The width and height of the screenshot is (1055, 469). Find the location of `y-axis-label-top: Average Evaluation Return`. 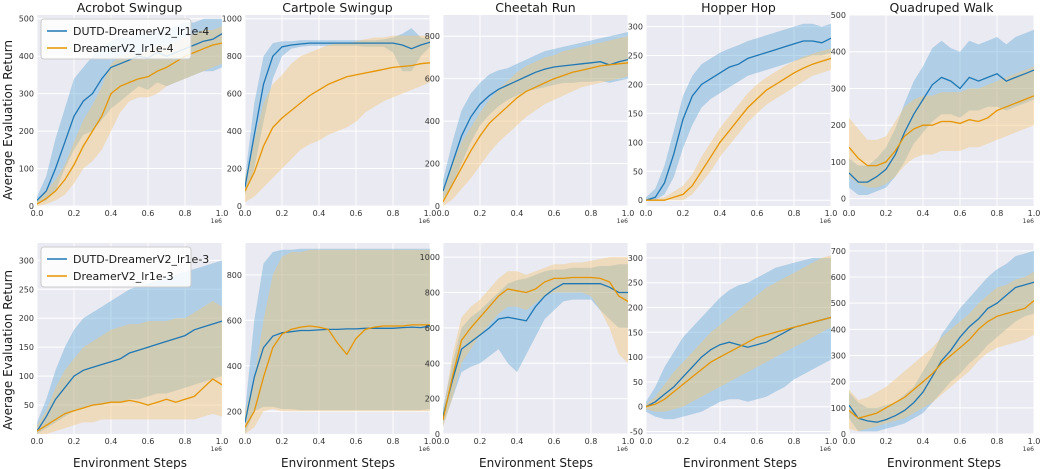

y-axis-label-top: Average Evaluation Return is located at coordinates (8, 120).